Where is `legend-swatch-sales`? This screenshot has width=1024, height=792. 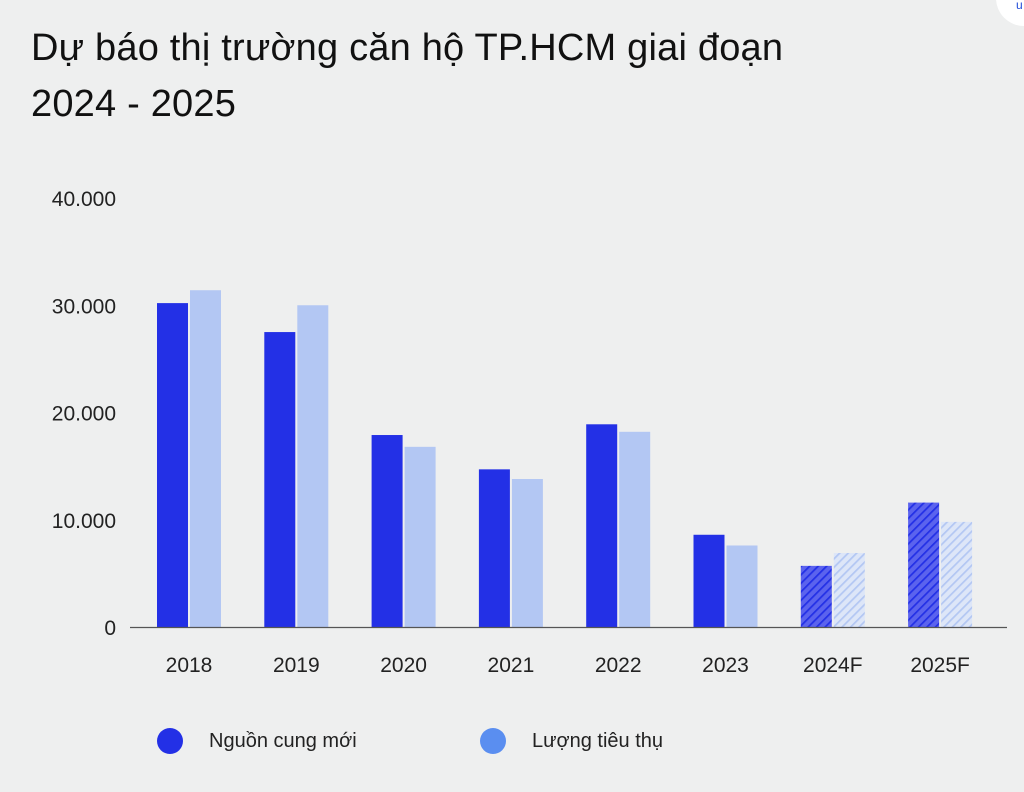 legend-swatch-sales is located at coordinates (493, 741).